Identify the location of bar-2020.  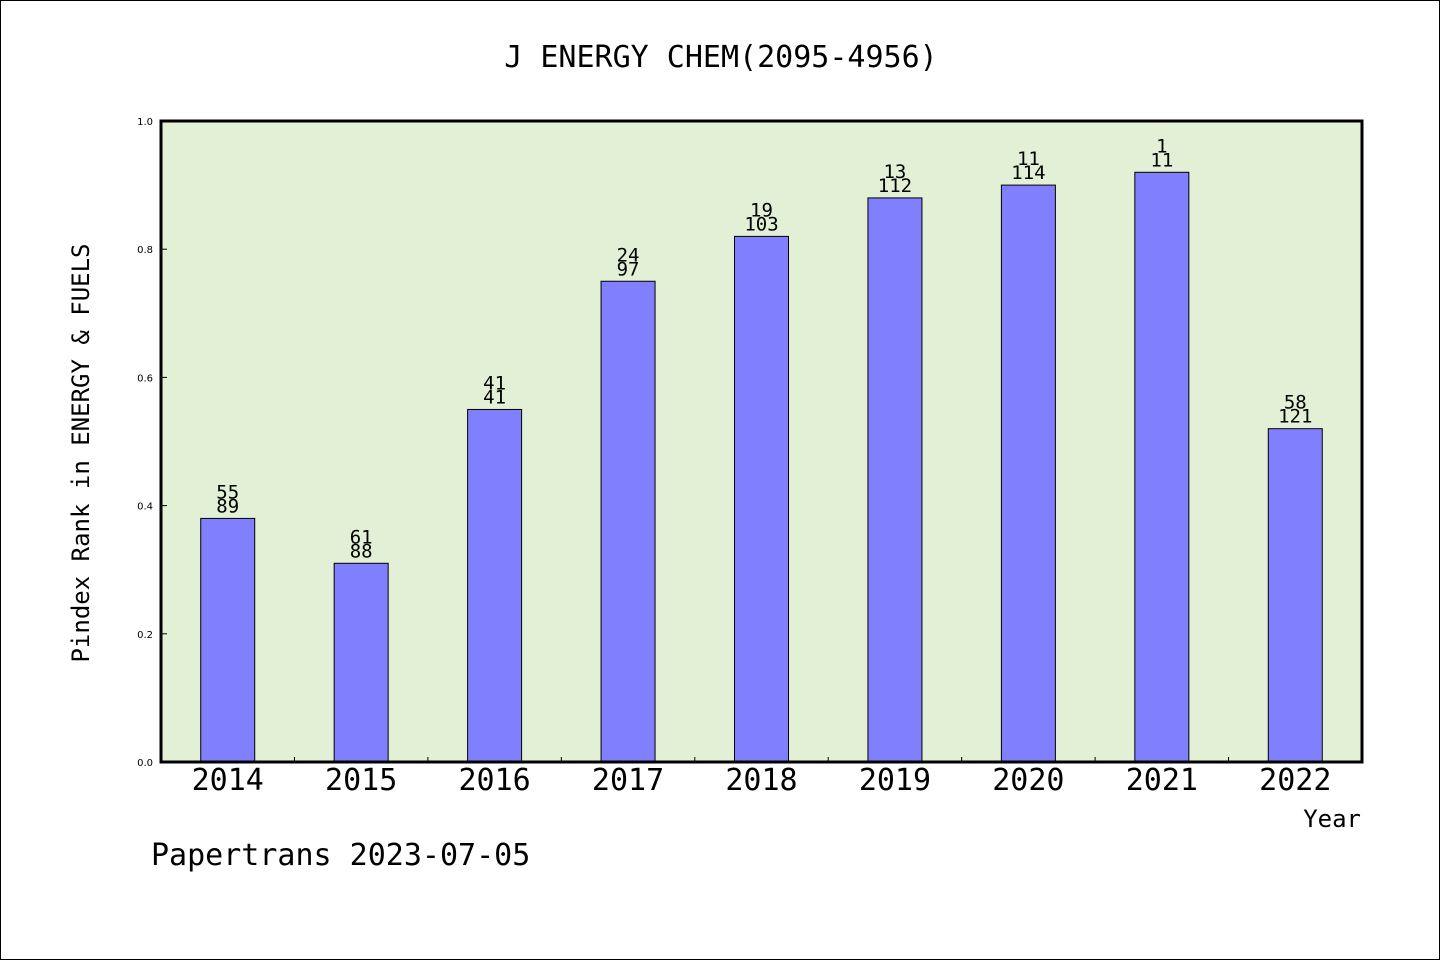
(1028, 473).